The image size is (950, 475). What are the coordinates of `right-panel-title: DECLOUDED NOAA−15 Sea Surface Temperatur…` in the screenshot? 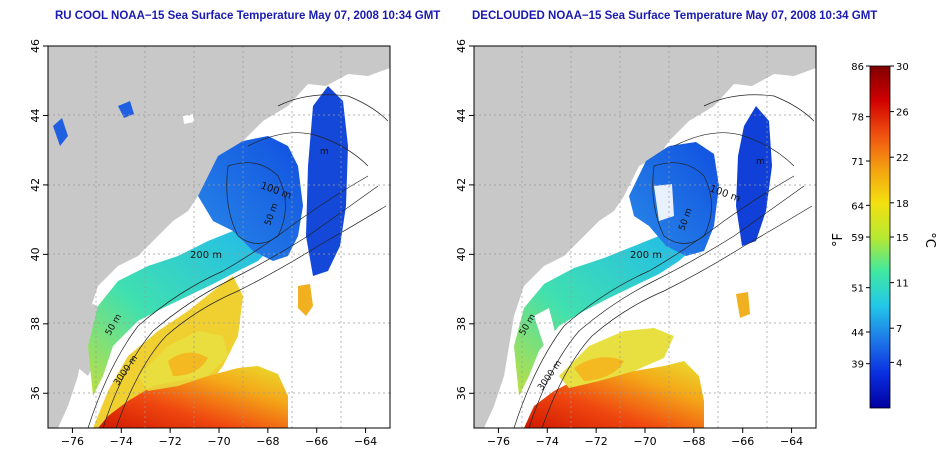 It's located at (675, 16).